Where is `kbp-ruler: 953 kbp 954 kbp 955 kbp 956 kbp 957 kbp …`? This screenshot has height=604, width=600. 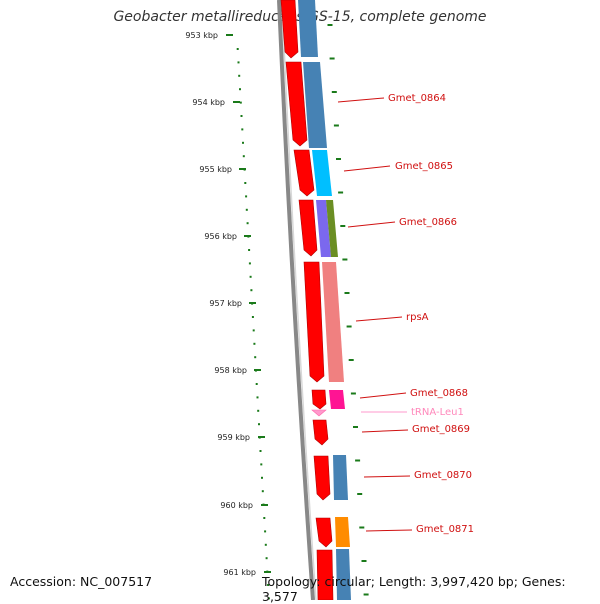
kbp-ruler: 953 kbp 954 kbp 955 kbp 956 kbp 957 kbp … is located at coordinates (228, 304).